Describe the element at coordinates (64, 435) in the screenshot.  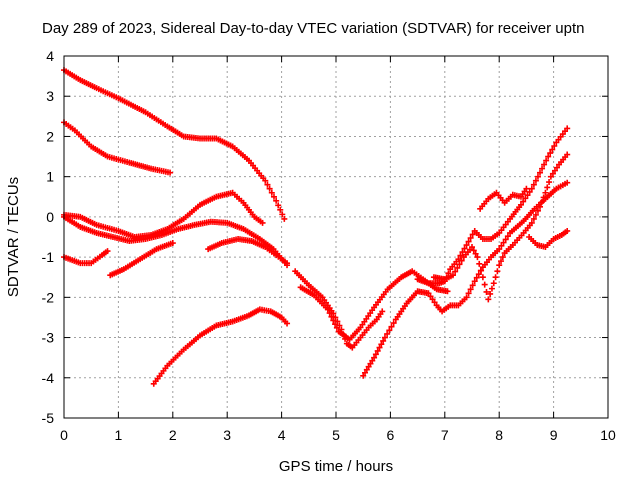
I see `x-tick-label: 0` at that location.